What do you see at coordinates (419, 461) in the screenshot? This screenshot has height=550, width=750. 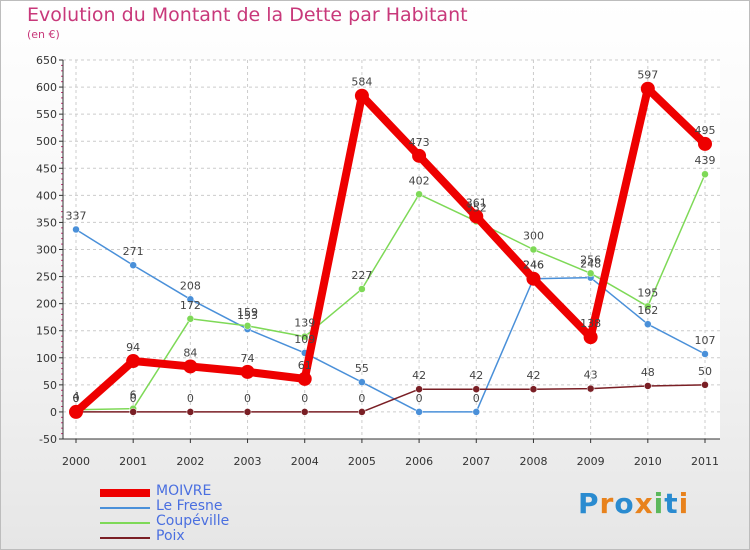 I see `x-tick-label: 2006` at bounding box center [419, 461].